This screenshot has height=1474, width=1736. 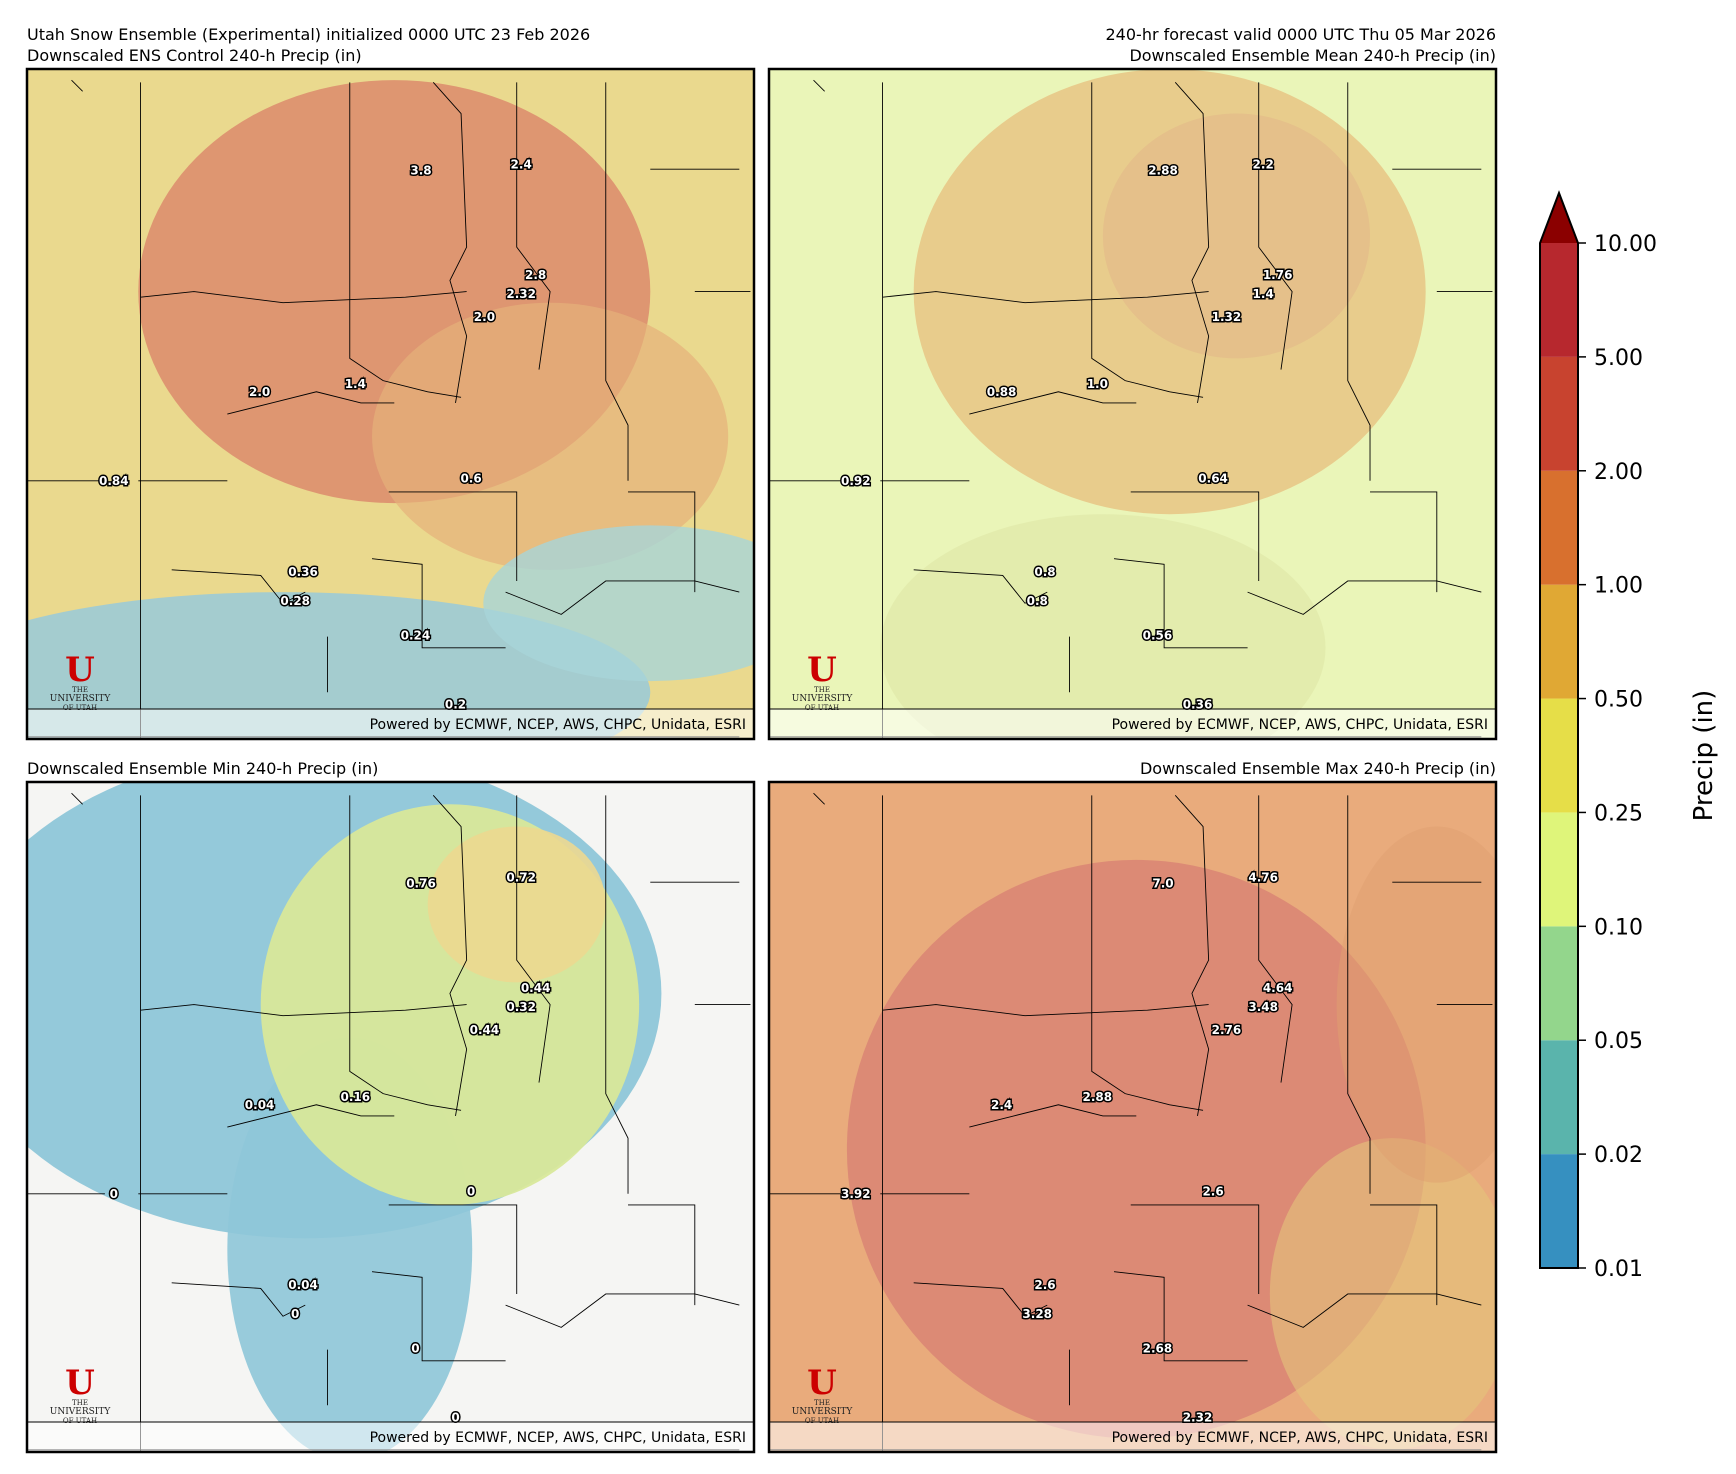 What do you see at coordinates (1618, 700) in the screenshot?
I see `colorbar-tick-label: 0.50` at bounding box center [1618, 700].